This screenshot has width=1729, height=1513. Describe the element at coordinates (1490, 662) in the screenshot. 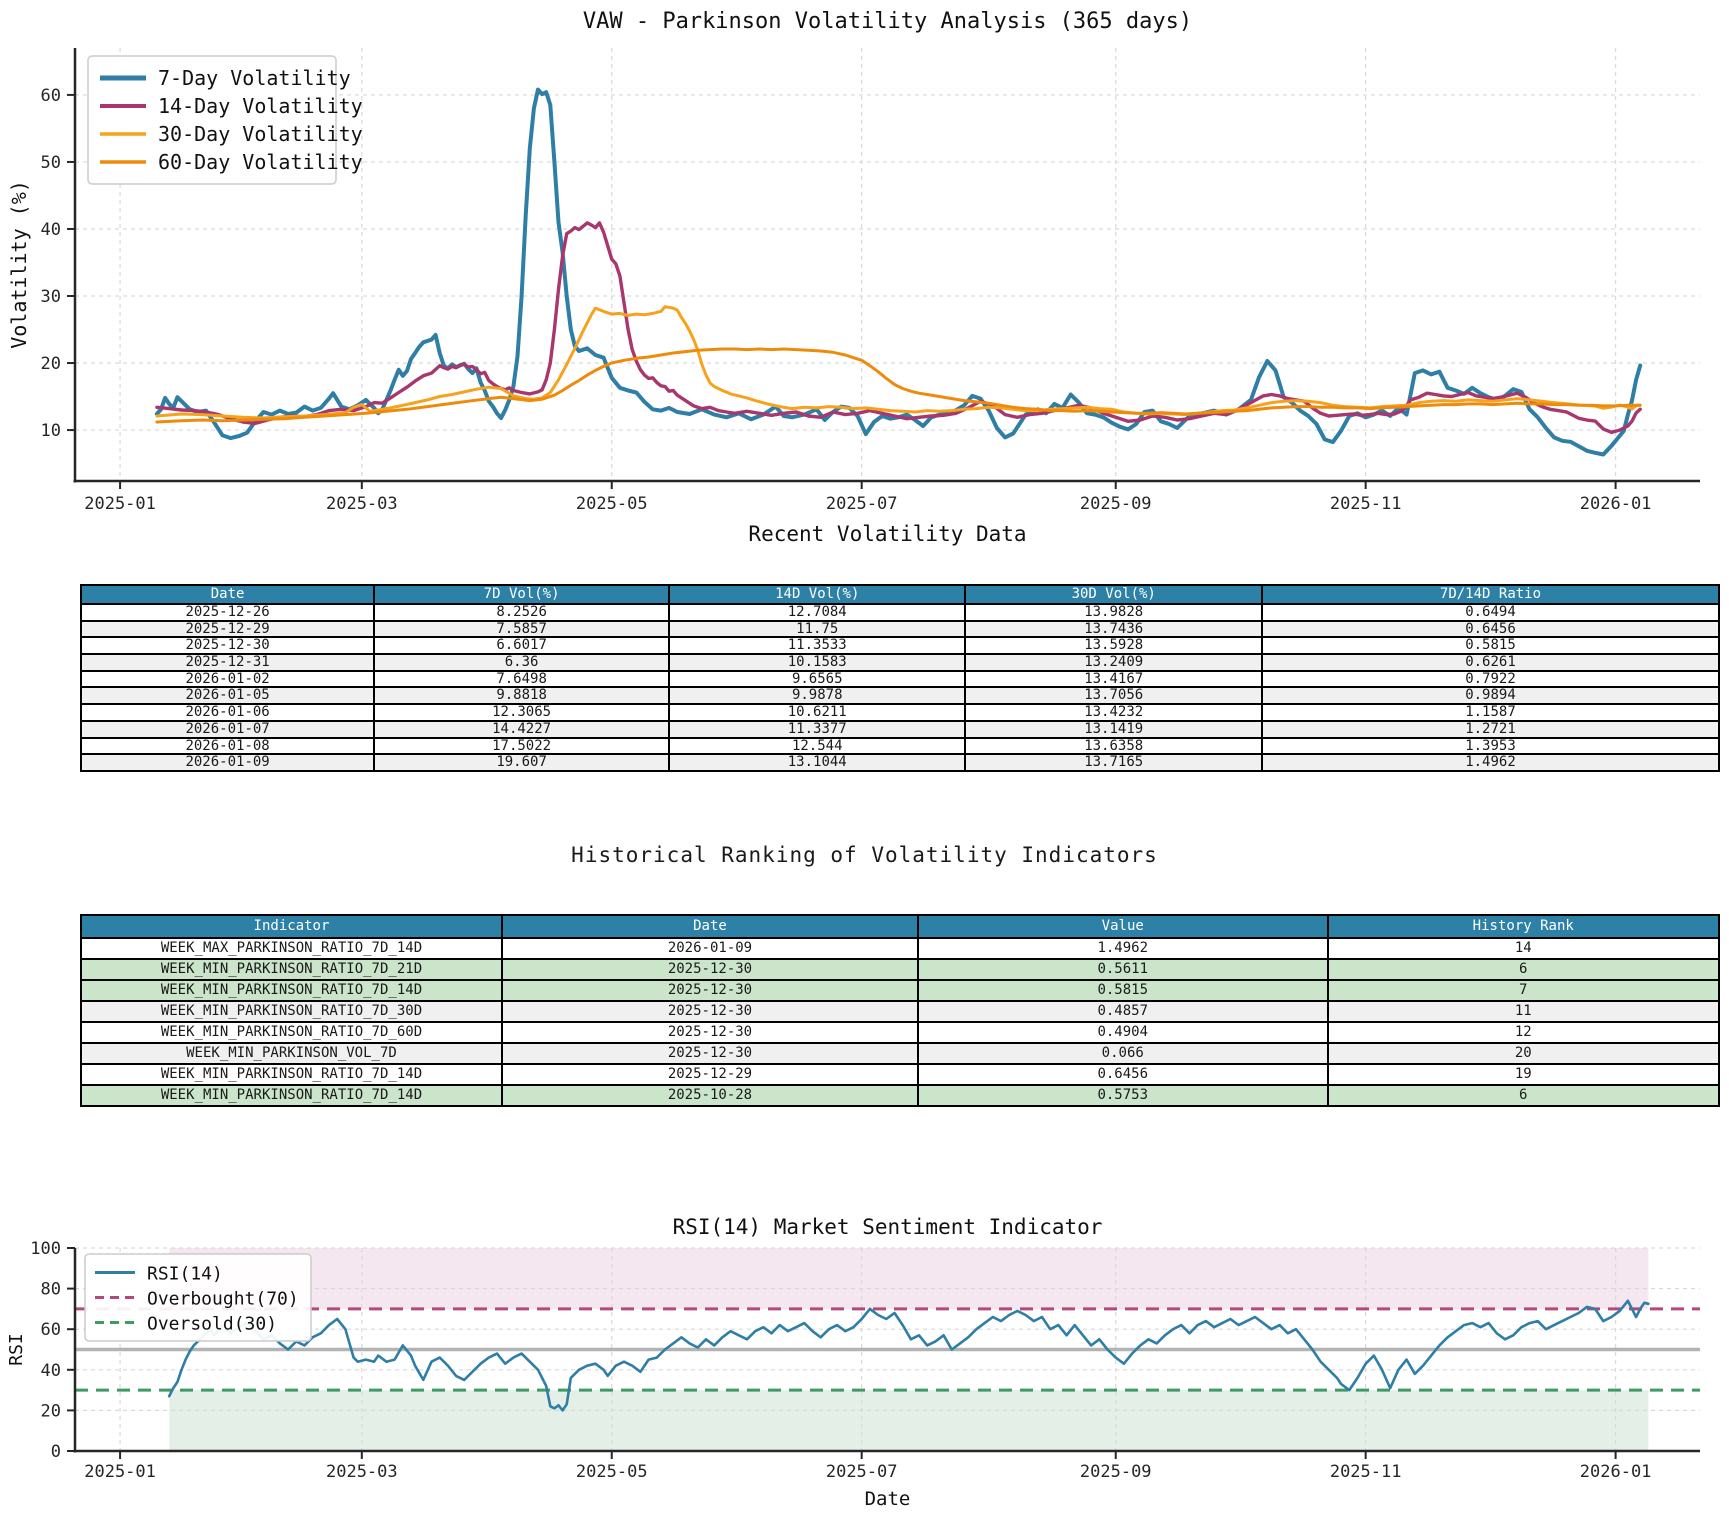

I see `table-cell: 0.6261` at that location.